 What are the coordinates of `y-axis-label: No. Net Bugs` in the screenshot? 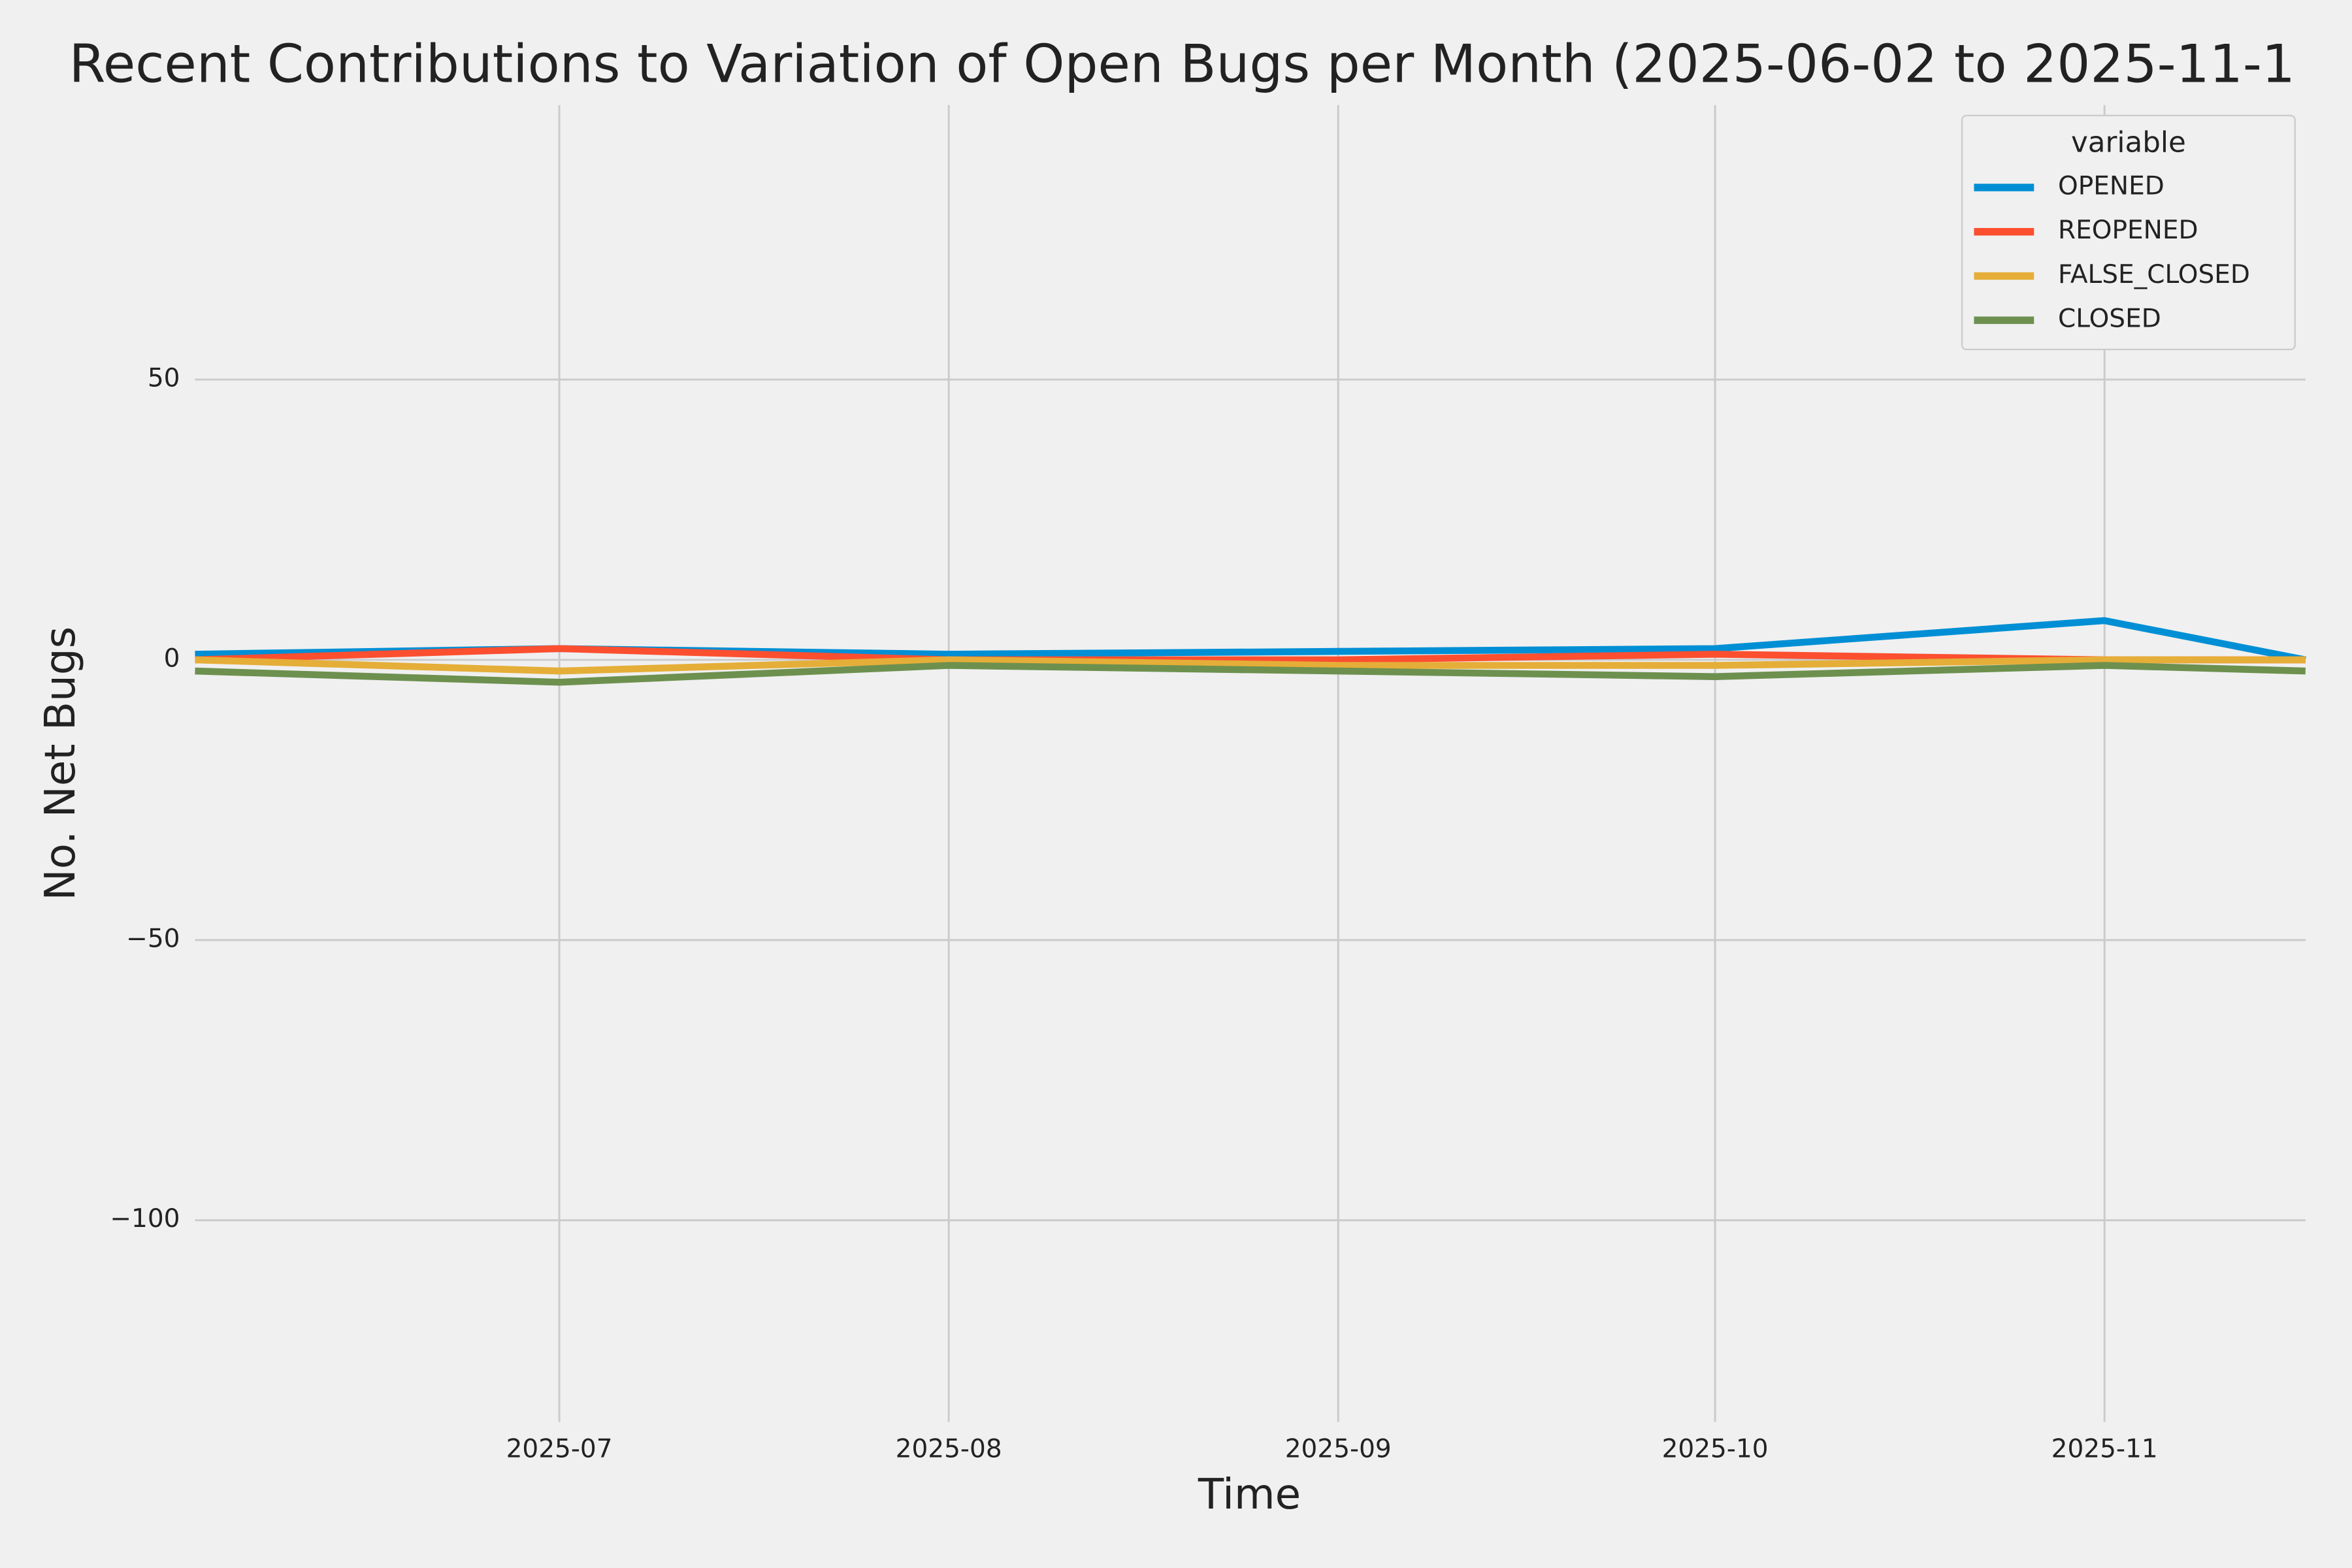 It's located at (60, 763).